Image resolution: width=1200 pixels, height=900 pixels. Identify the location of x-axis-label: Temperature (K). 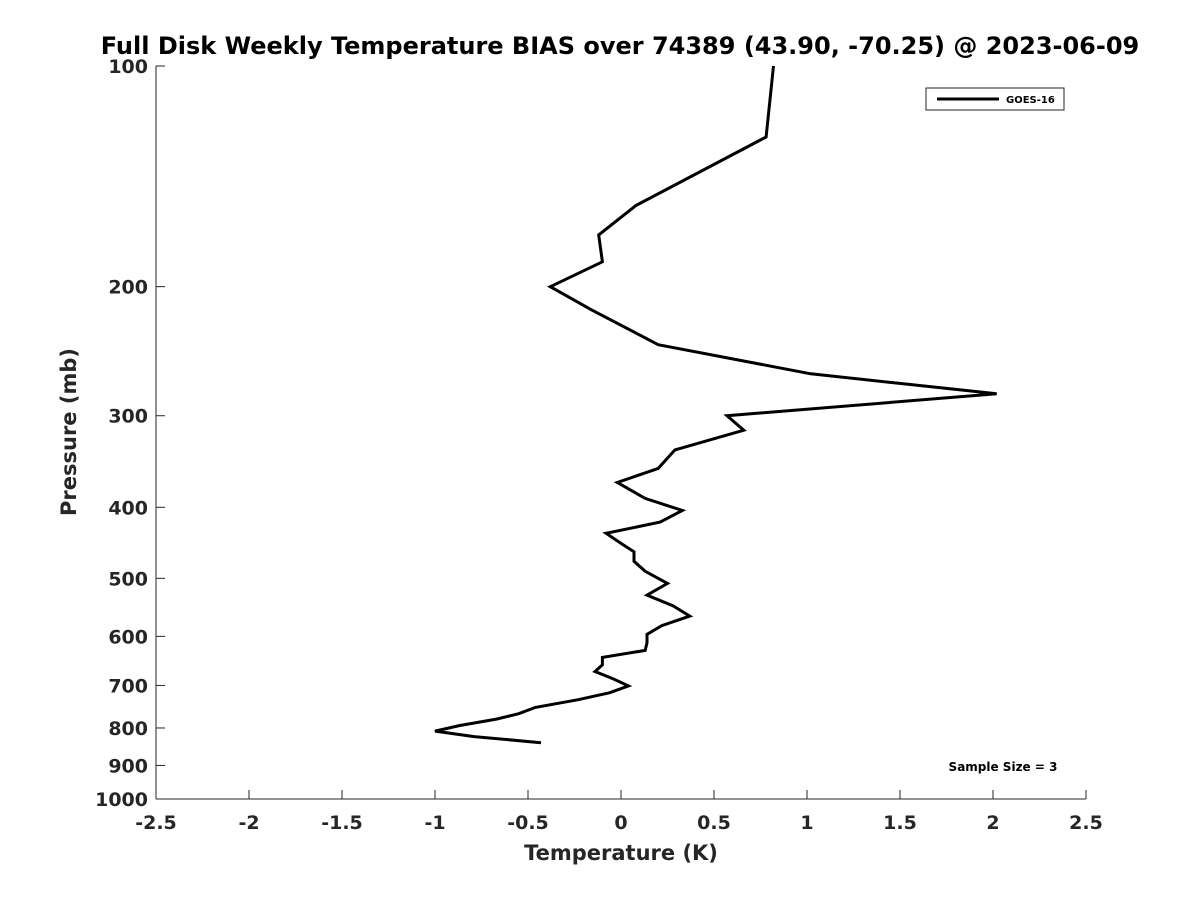
(621, 853).